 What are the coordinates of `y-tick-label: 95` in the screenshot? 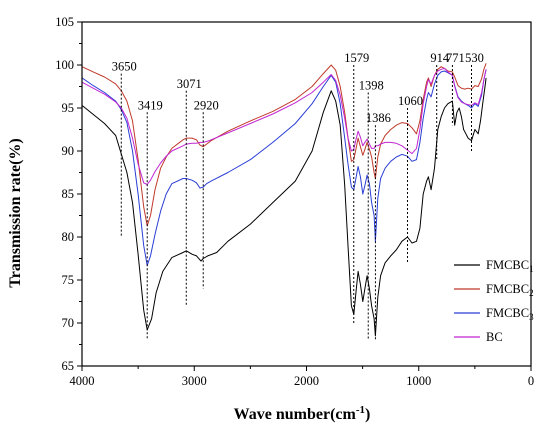 It's located at (68, 108).